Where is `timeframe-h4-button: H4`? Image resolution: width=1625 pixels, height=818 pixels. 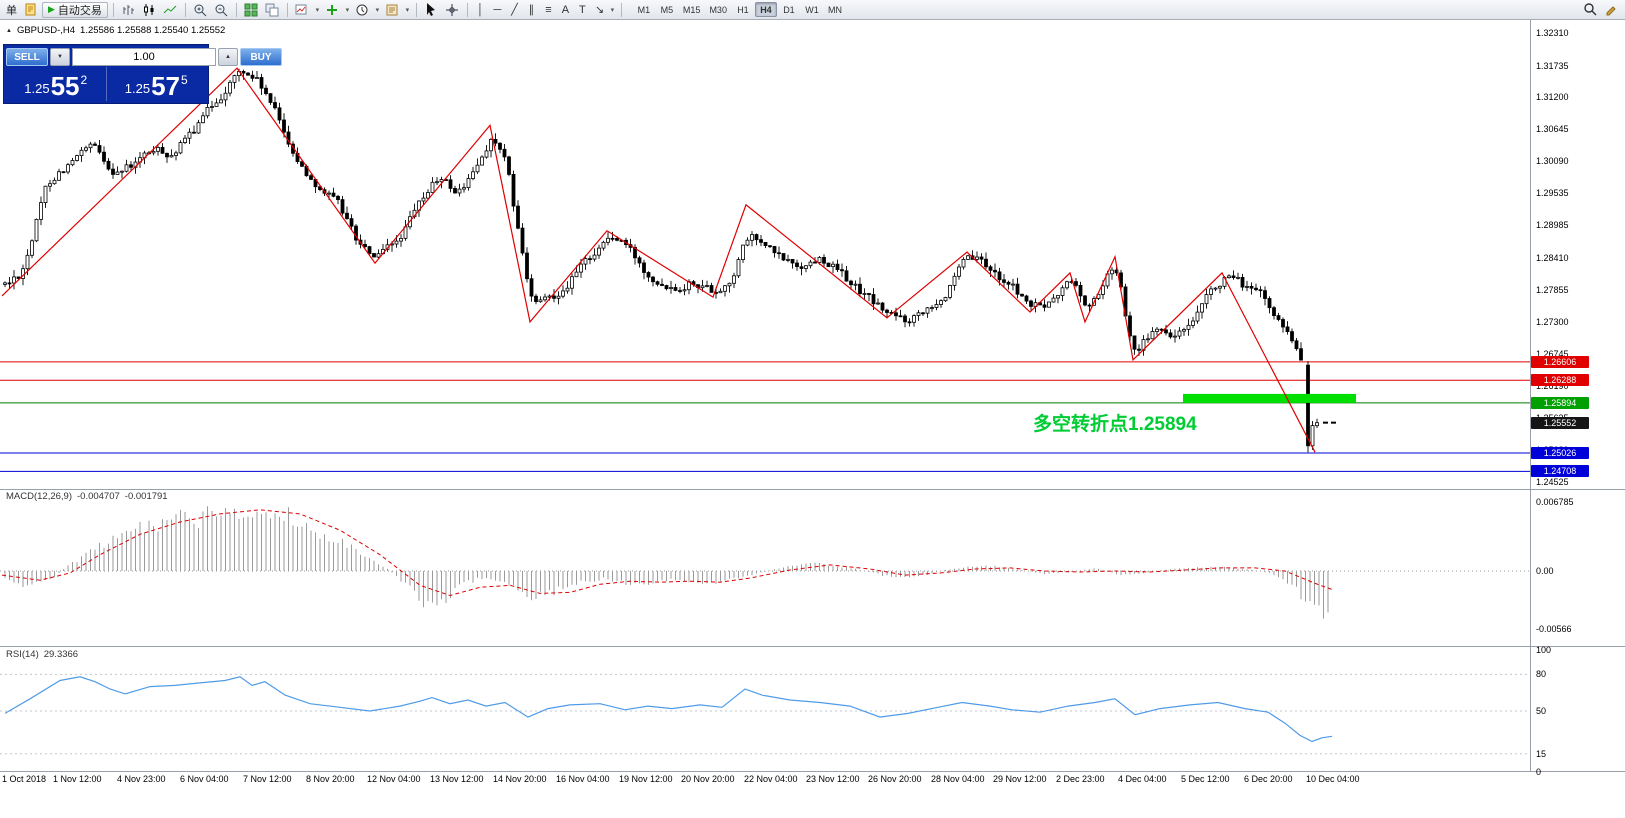
timeframe-h4-button: H4 is located at coordinates (765, 9).